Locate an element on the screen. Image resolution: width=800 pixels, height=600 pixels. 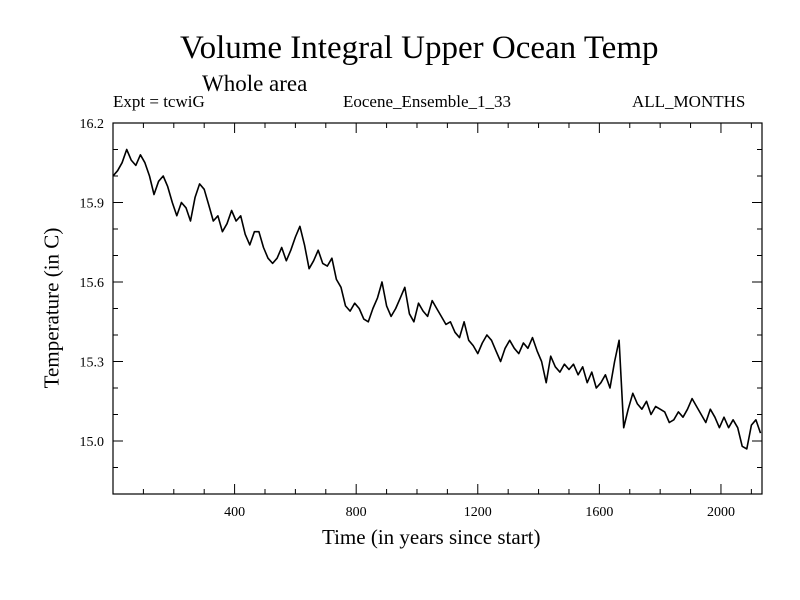
y-tick-label: 15.0 is located at coordinates (92, 442).